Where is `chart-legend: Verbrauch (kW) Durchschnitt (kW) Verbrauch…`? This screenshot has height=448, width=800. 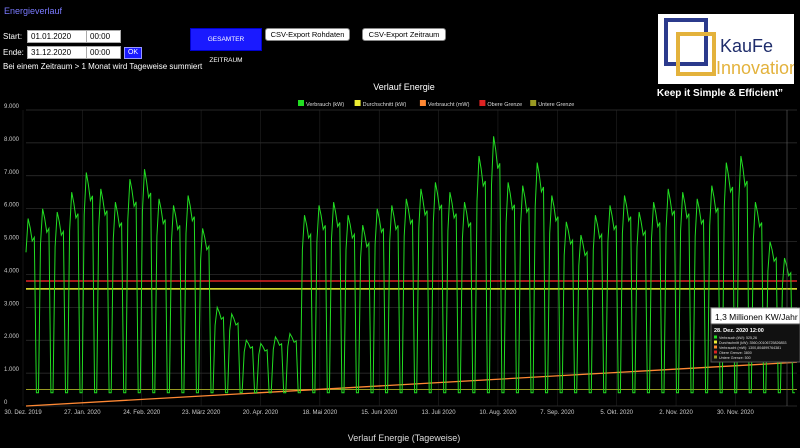
chart-legend: Verbrauch (kW) Durchschnitt (kW) Verbrauch… is located at coordinates (436, 104).